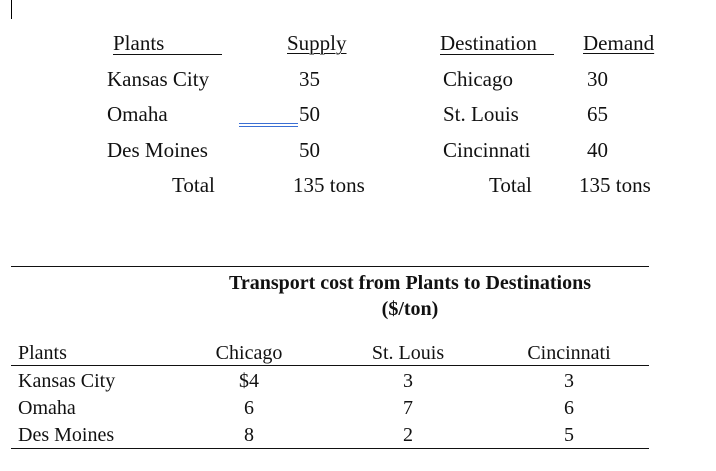 The image size is (716, 471). Describe the element at coordinates (497, 54) in the screenshot. I see `destination-header-underline` at that location.